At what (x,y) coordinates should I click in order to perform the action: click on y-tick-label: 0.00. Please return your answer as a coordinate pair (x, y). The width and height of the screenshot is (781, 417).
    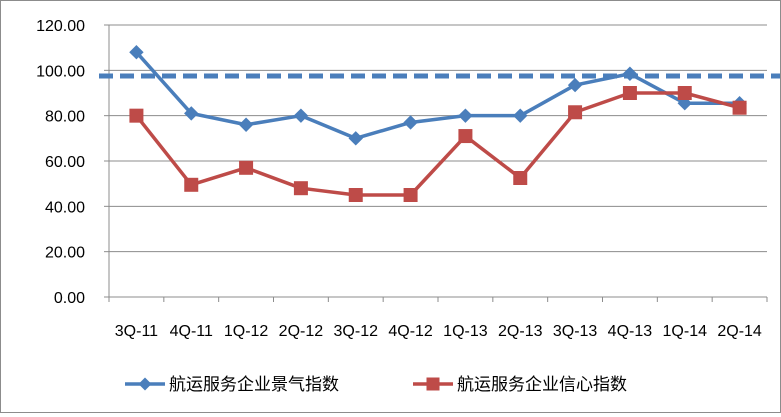
    Looking at the image, I should click on (69, 298).